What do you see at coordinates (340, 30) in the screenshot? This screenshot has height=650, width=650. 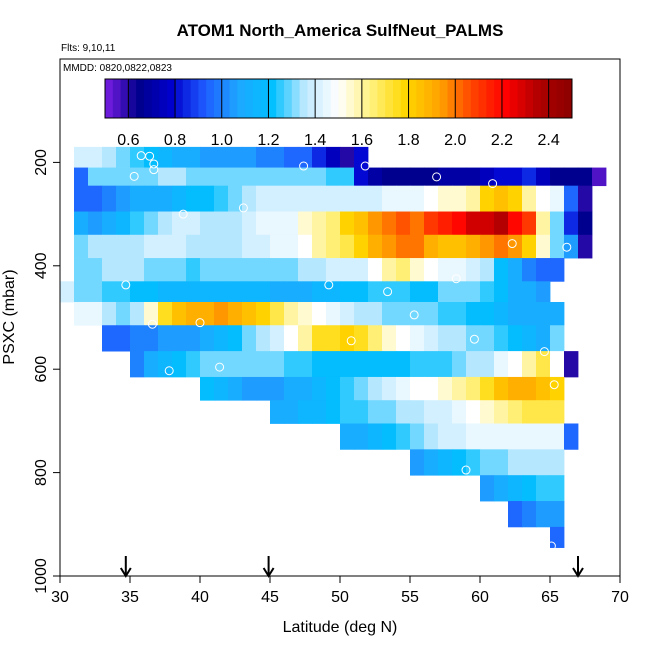 I see `chart-title: ATOM1 North_America SulfNeut_PALMS` at bounding box center [340, 30].